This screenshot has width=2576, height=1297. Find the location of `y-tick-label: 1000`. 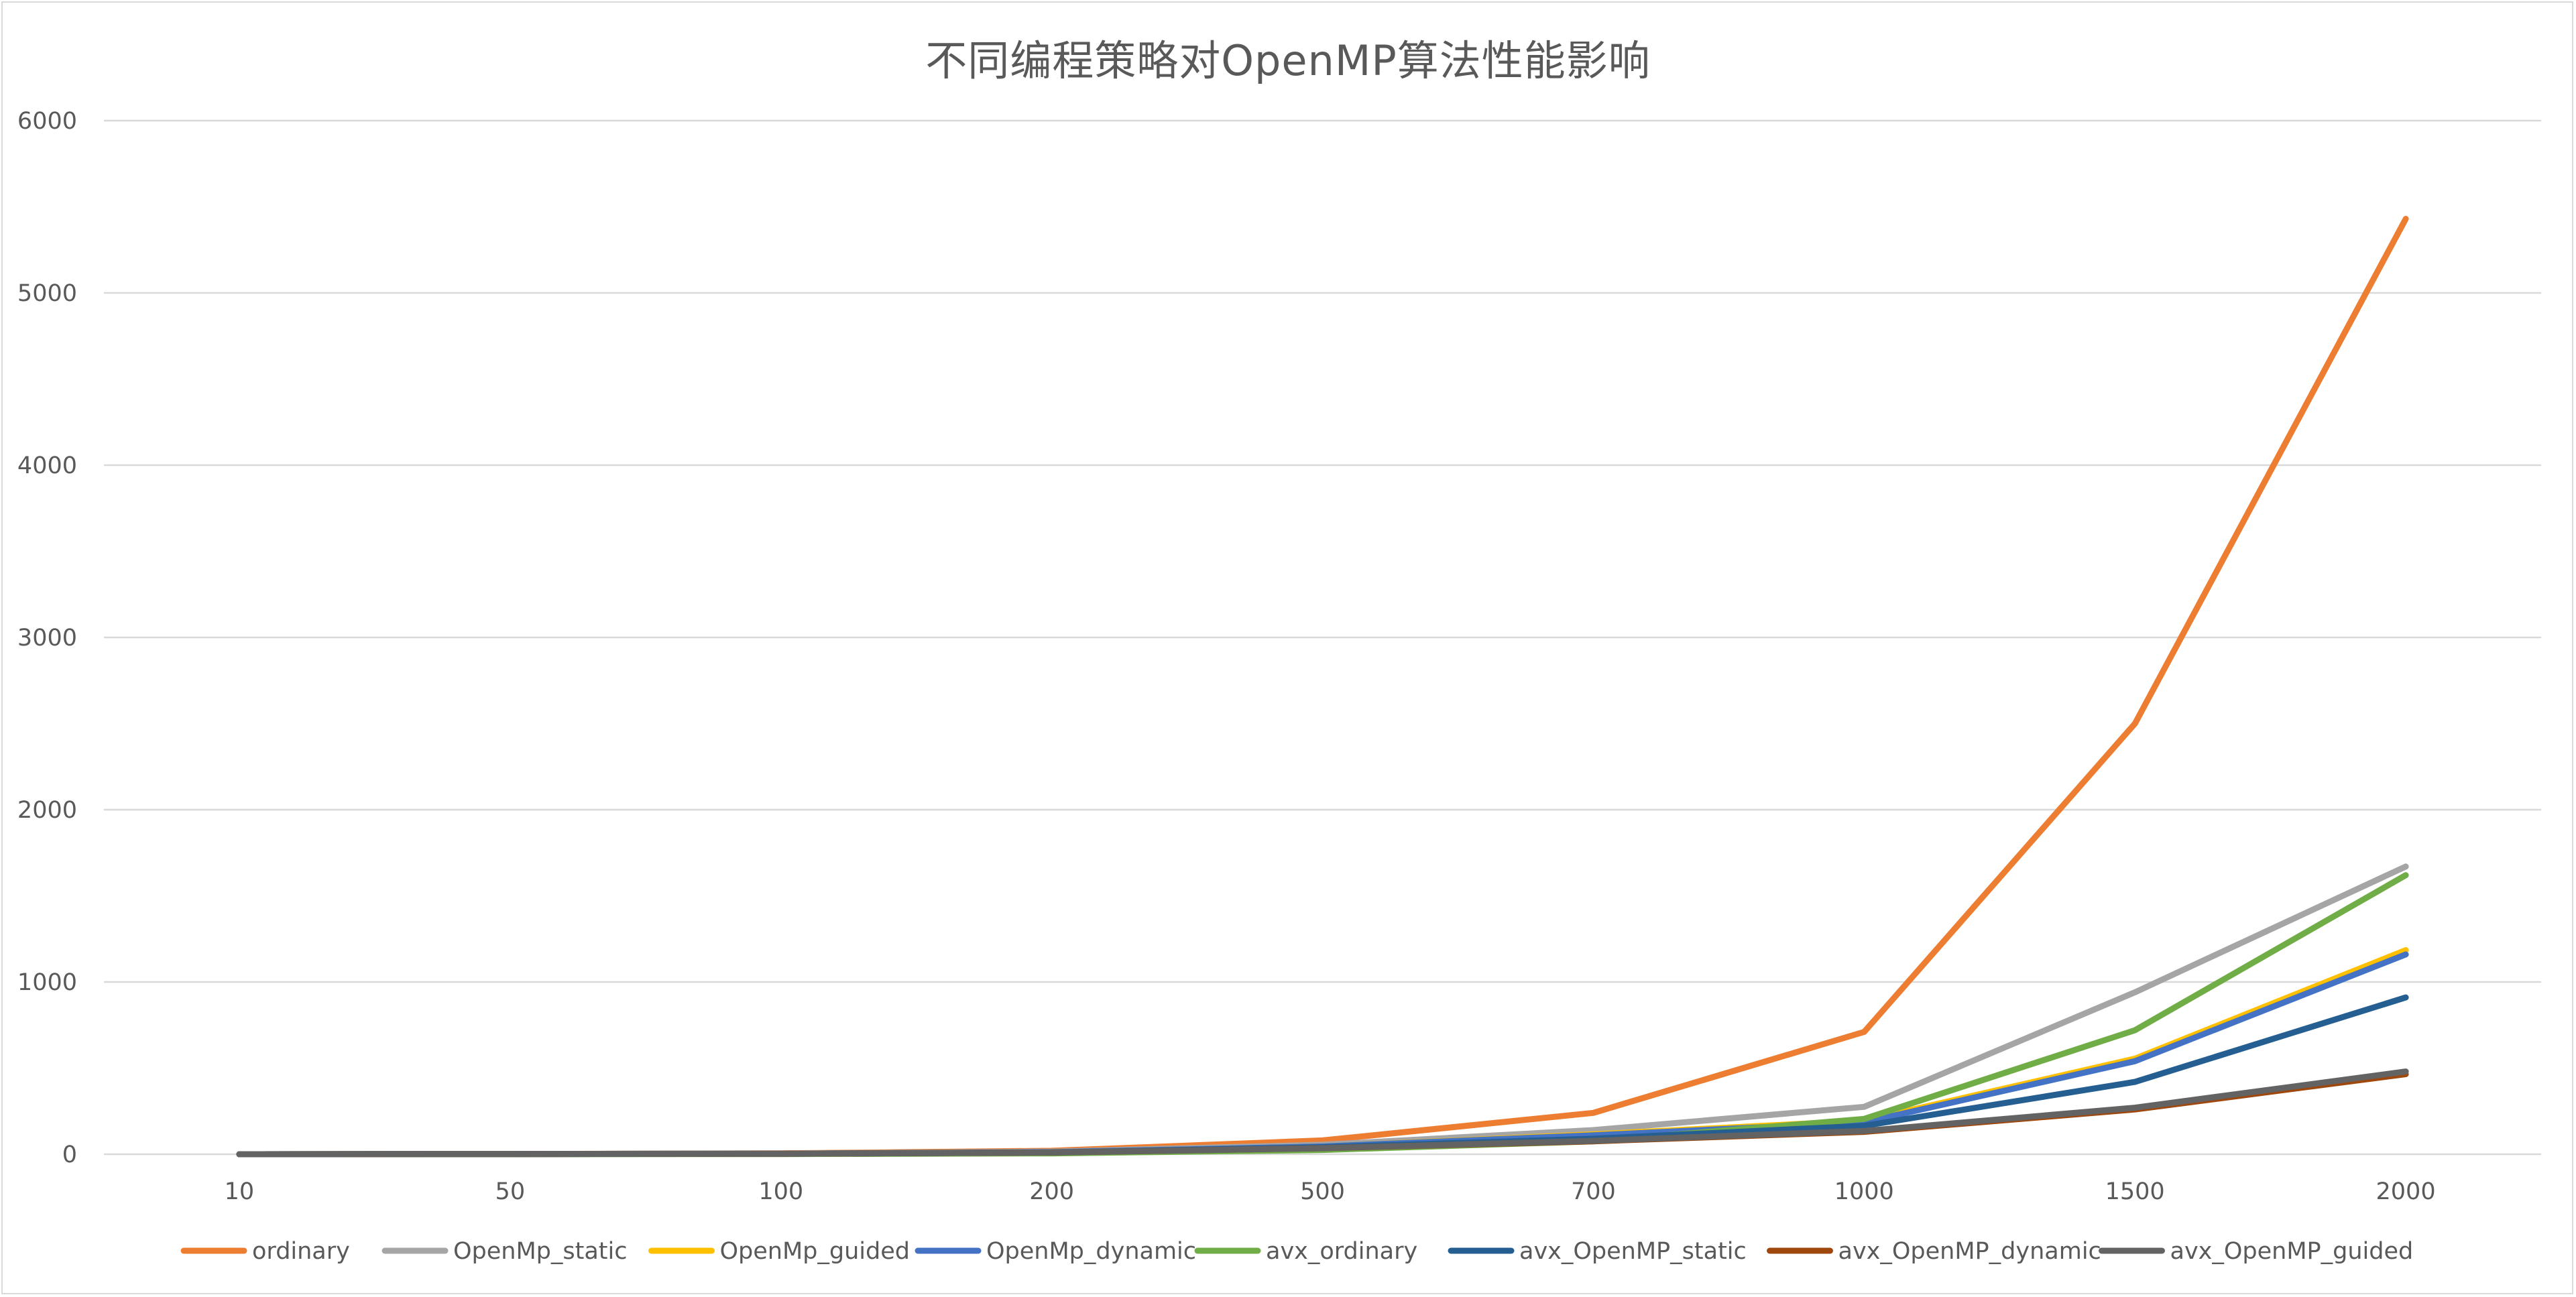

y-tick-label: 1000 is located at coordinates (47, 982).